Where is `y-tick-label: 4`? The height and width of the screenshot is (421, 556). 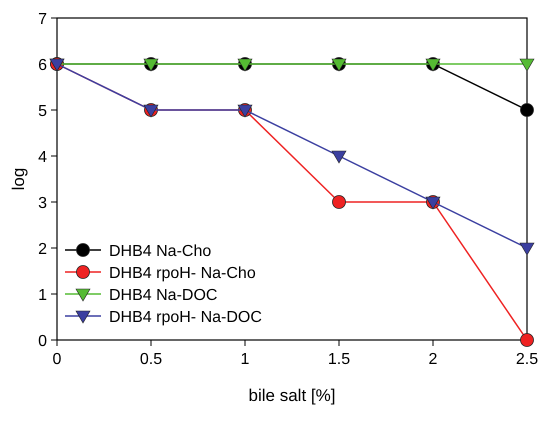 y-tick-label: 4 is located at coordinates (43, 157).